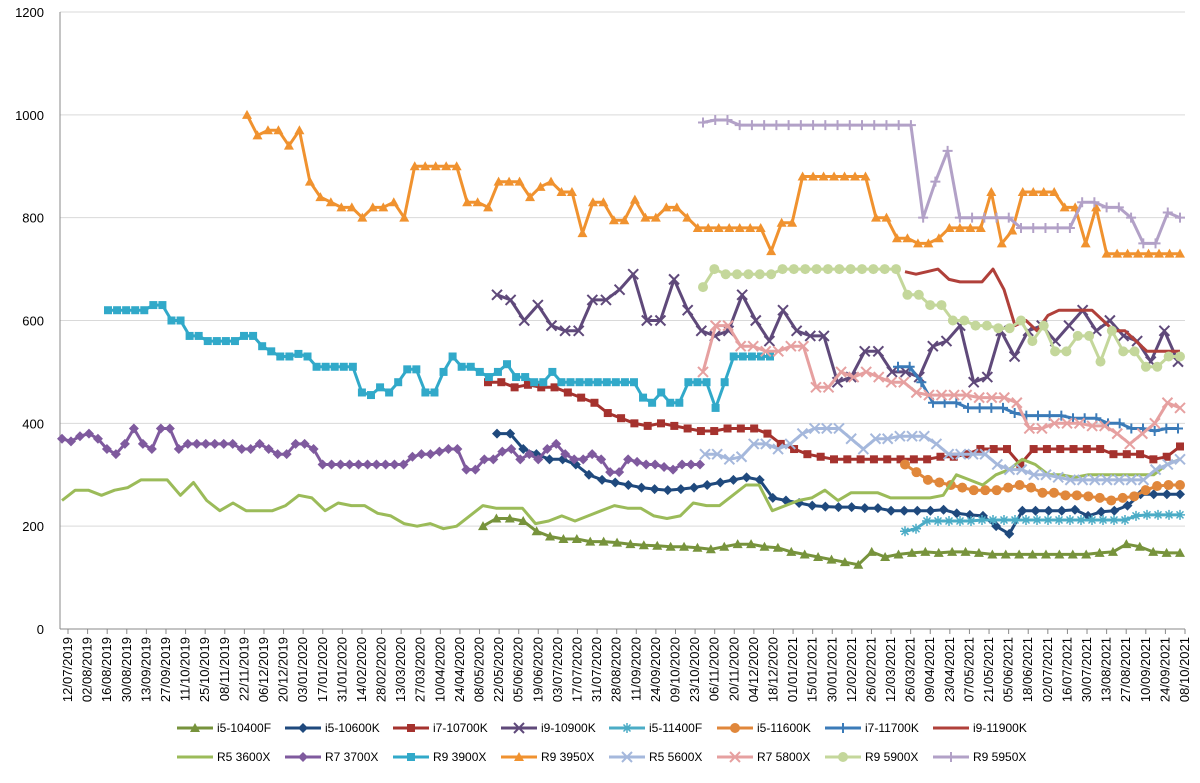  What do you see at coordinates (381, 669) in the screenshot?
I see `x-tick-label: 28/02/2020` at bounding box center [381, 669].